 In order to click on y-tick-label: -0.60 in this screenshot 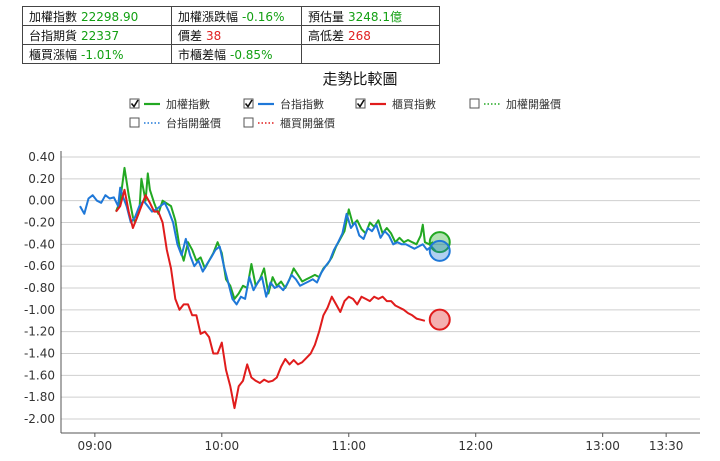, I will do `click(39, 266)`.